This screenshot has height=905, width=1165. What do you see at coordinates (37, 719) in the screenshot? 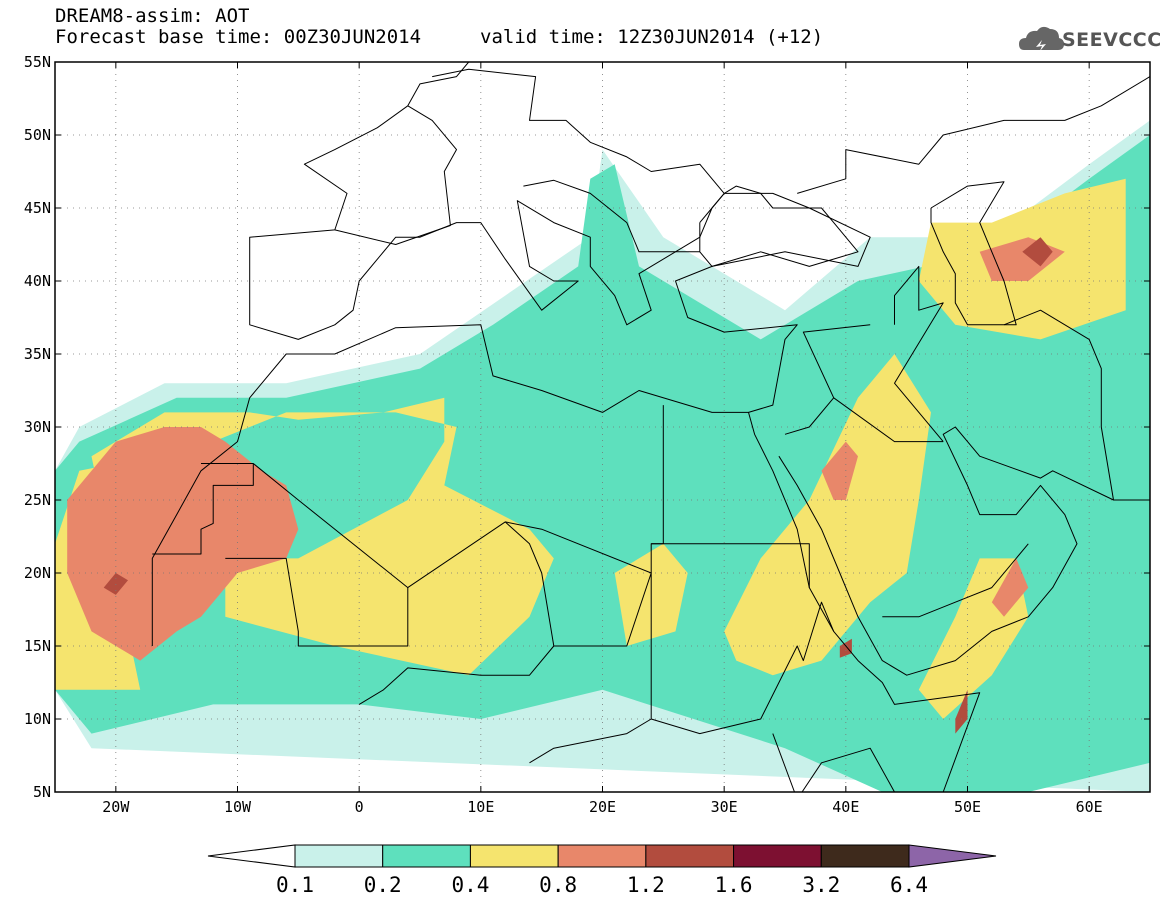
I see `y-tick-label: 10N` at bounding box center [37, 719].